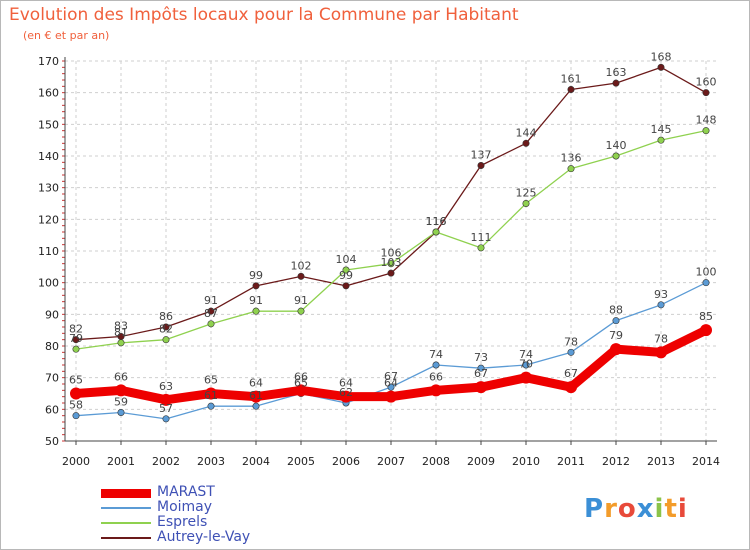  Describe the element at coordinates (706, 461) in the screenshot. I see `x-tick-label: 2014` at that location.